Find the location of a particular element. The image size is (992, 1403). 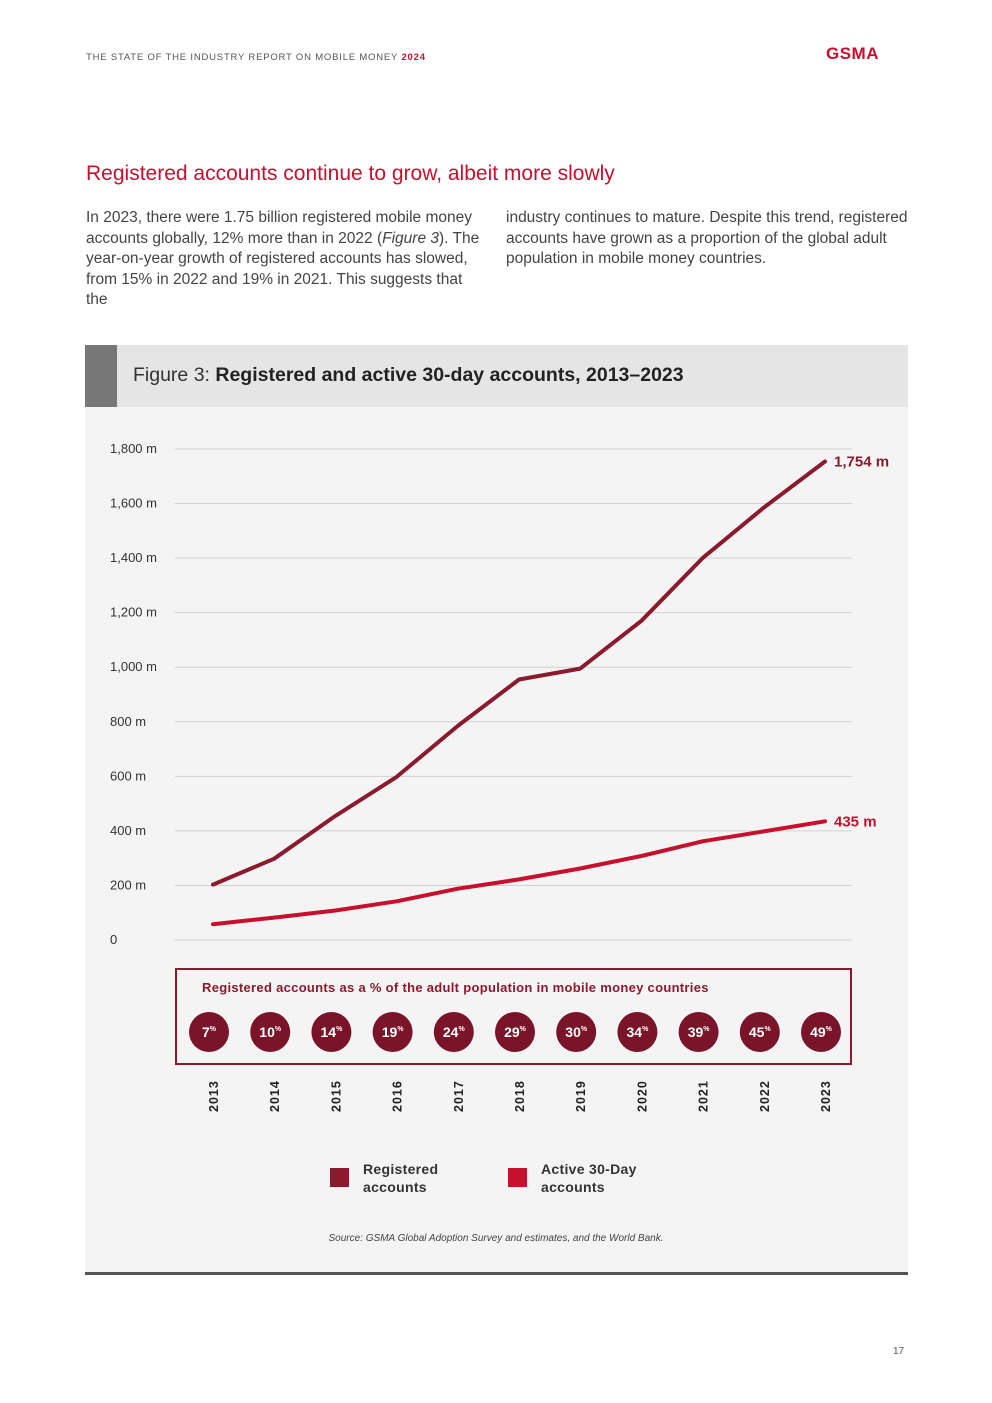

legend-label-line1: Active 30-Day is located at coordinates (589, 1169).